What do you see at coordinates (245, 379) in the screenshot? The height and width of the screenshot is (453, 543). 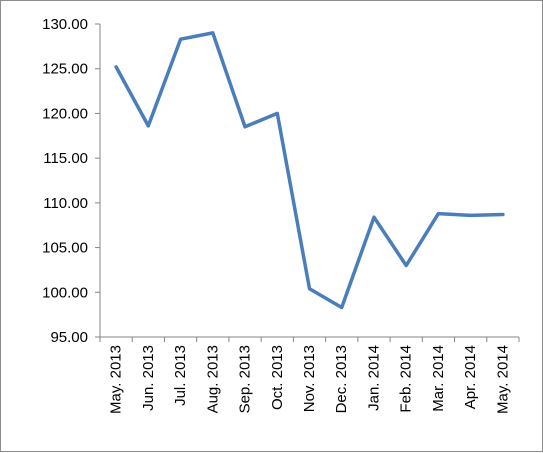 I see `x-tick-label: Sep. 2013` at bounding box center [245, 379].